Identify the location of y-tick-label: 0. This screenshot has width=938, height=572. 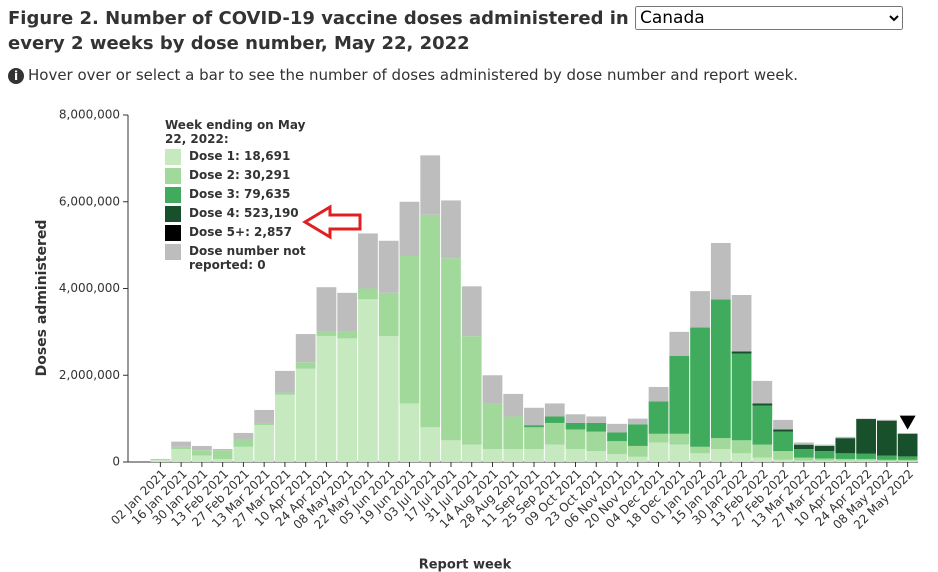
(116, 462).